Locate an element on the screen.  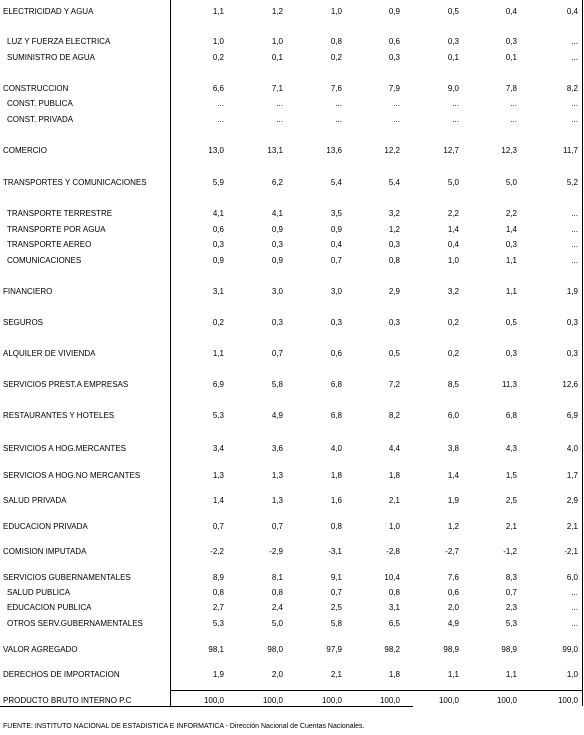
row-label: TRANSPORTE POR AGUA is located at coordinates (56, 229).